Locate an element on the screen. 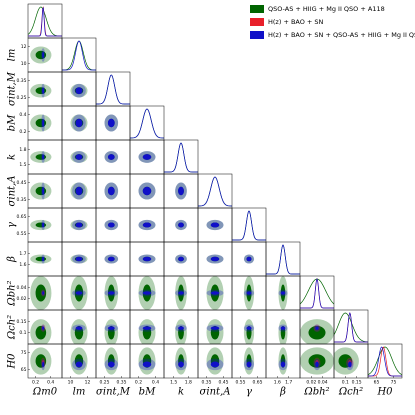 The image size is (415, 415). y-tick-label: 0.25 is located at coordinates (21, 98).